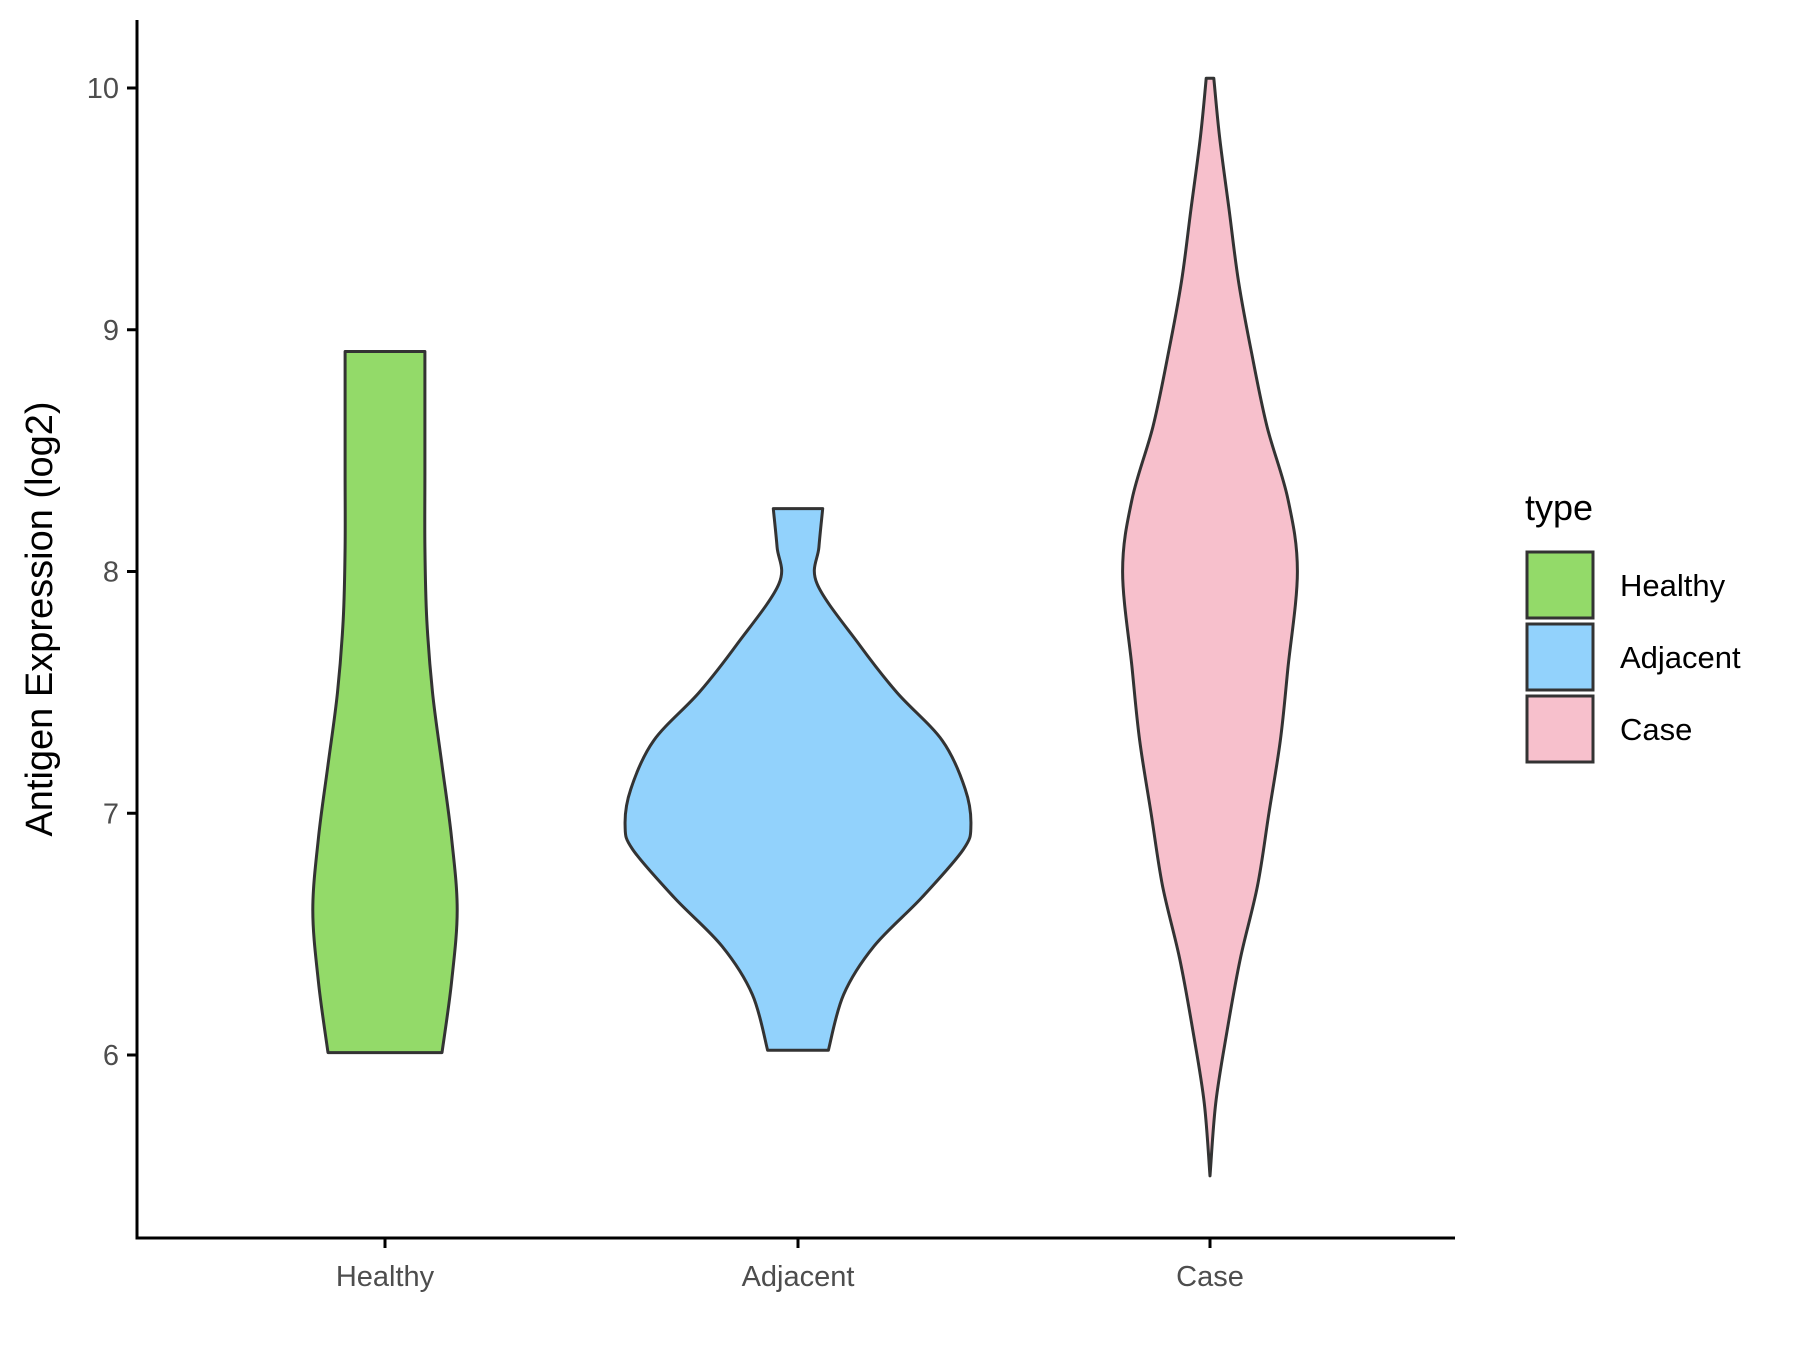 The width and height of the screenshot is (1800, 1350). What do you see at coordinates (798, 1277) in the screenshot?
I see `x-tick-label-adjacent: Adjacent` at bounding box center [798, 1277].